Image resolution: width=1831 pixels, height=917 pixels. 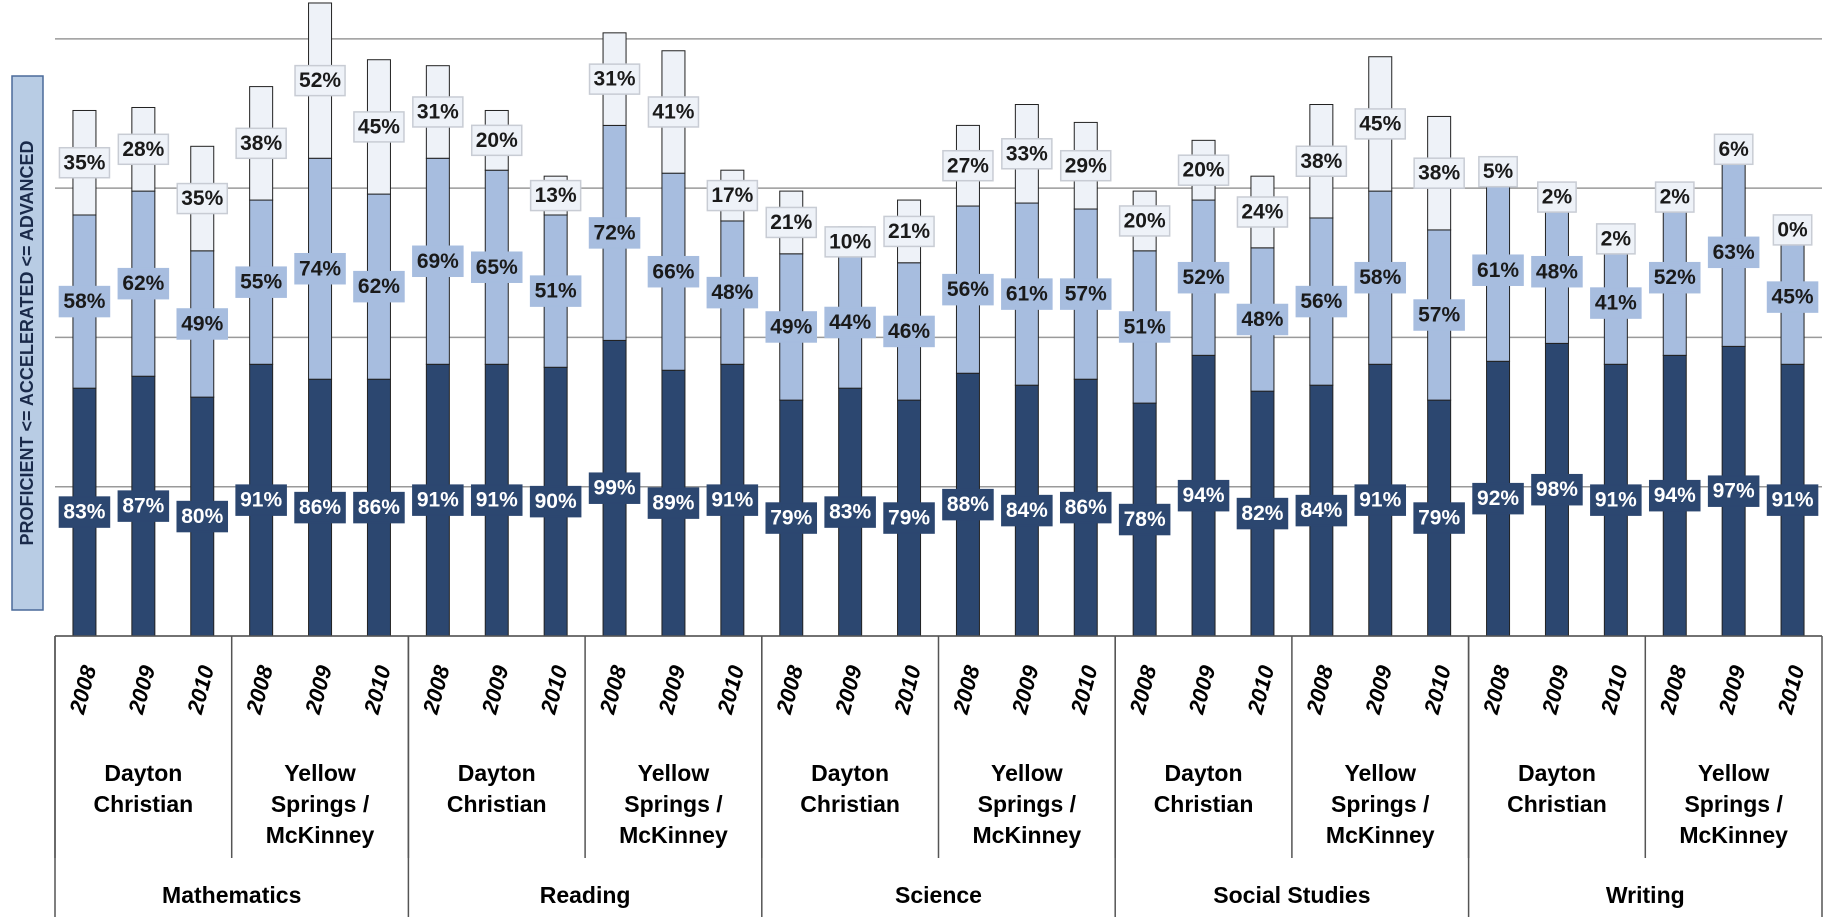 What do you see at coordinates (673, 271) in the screenshot?
I see `data-label: 66%` at bounding box center [673, 271].